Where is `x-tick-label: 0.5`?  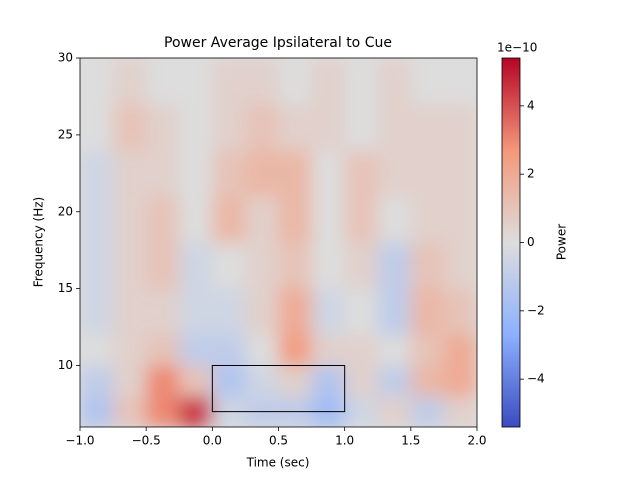 x-tick-label: 0.5 is located at coordinates (278, 441).